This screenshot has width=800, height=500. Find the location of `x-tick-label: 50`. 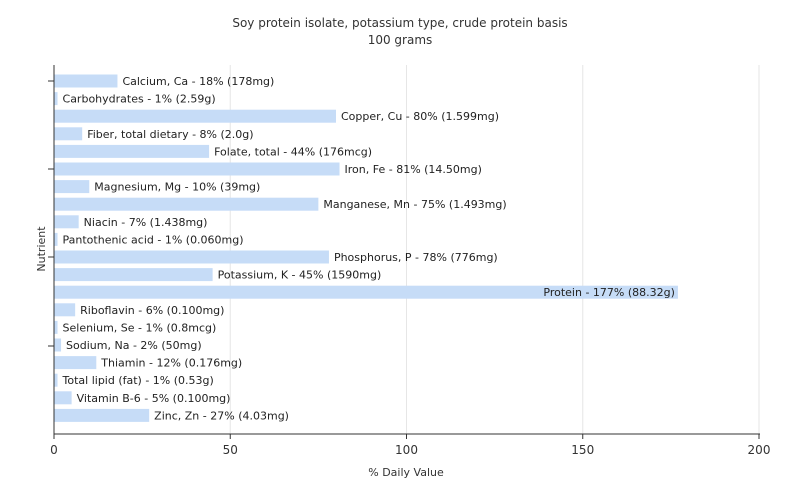

x-tick-label: 50 is located at coordinates (230, 450).